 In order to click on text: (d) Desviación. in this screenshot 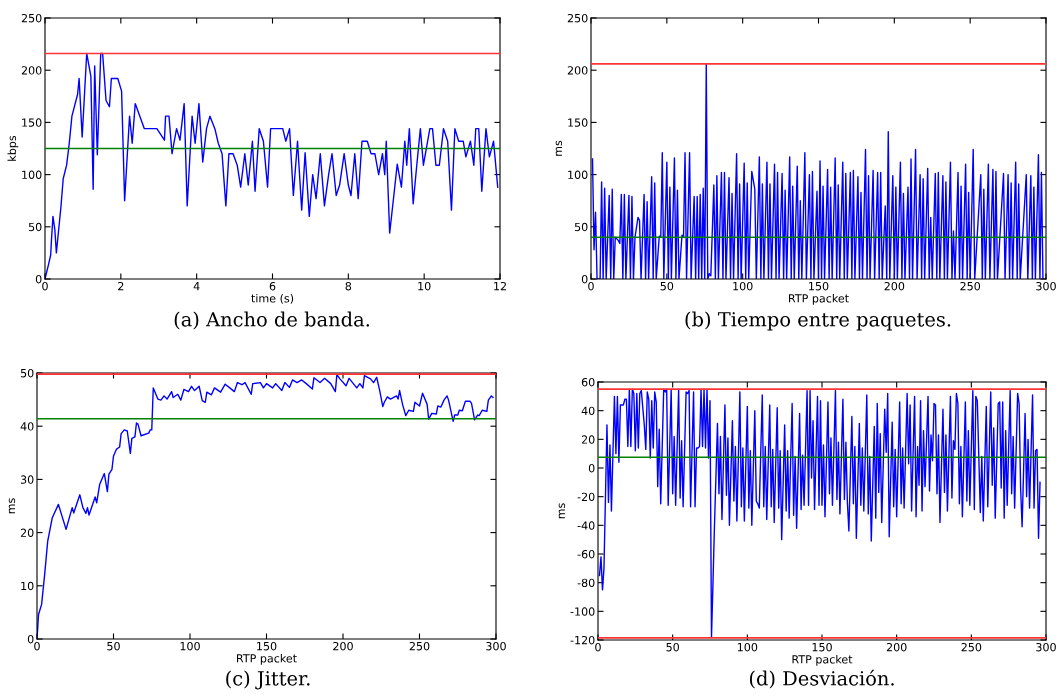, I will do `click(821, 679)`.